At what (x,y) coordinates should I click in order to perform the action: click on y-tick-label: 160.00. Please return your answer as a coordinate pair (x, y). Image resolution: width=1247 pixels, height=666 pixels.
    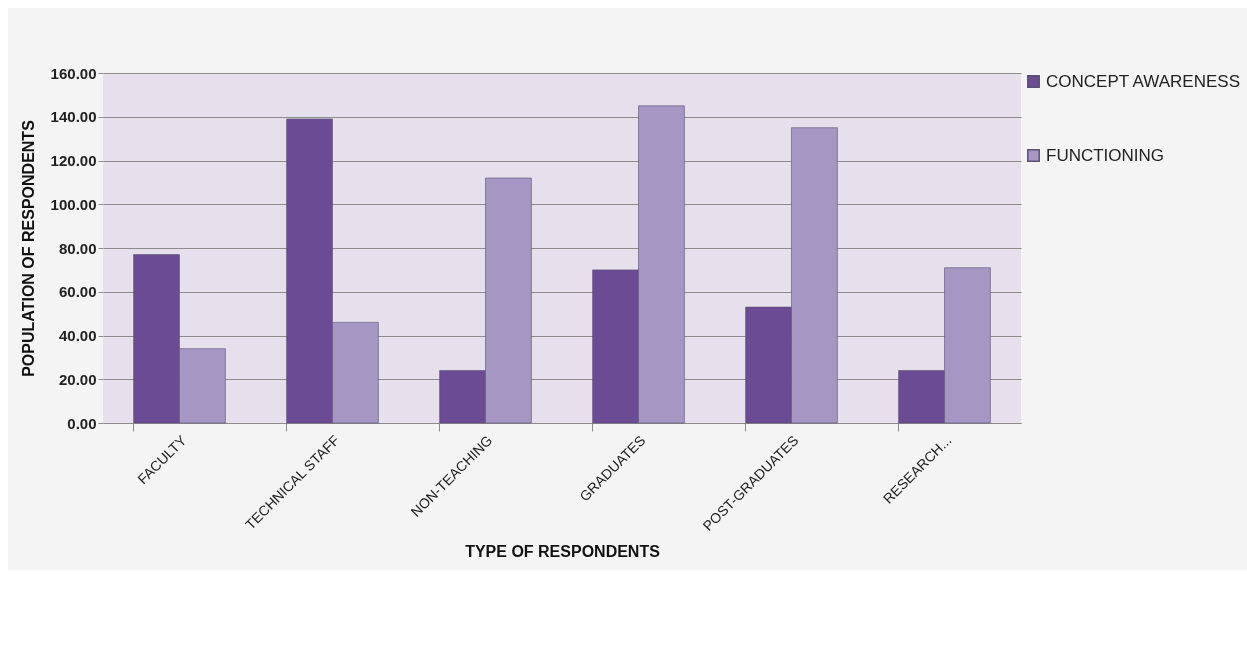
    Looking at the image, I should click on (73, 73).